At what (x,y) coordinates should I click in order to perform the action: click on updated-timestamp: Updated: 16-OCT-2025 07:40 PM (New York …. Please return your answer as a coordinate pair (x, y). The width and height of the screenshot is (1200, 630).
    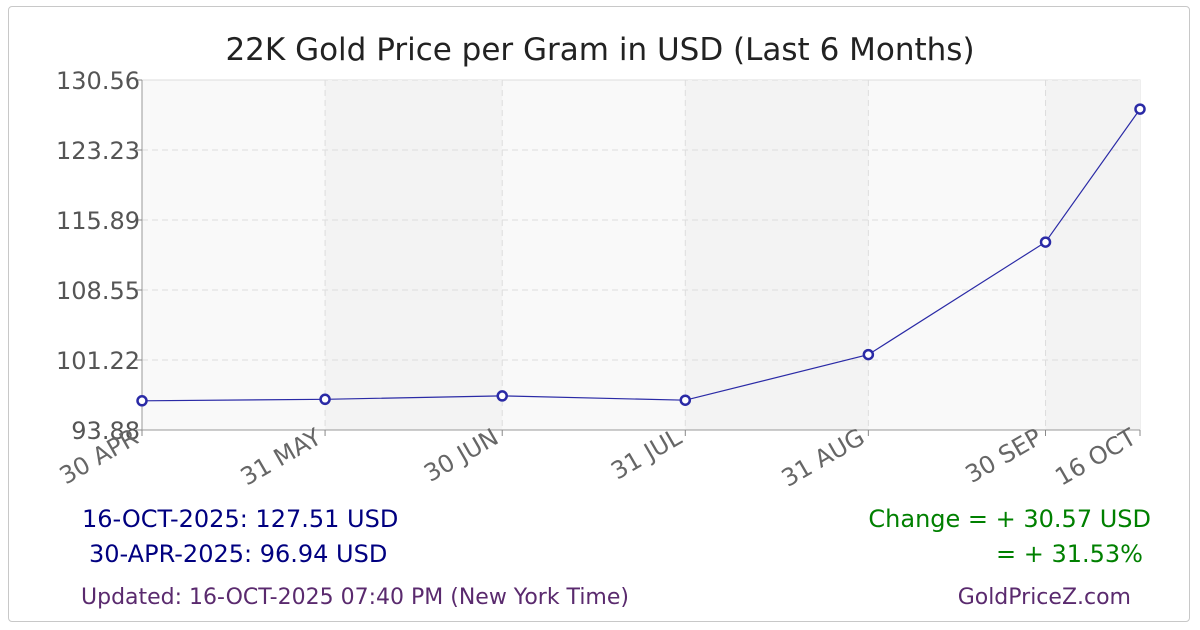
    Looking at the image, I should click on (355, 597).